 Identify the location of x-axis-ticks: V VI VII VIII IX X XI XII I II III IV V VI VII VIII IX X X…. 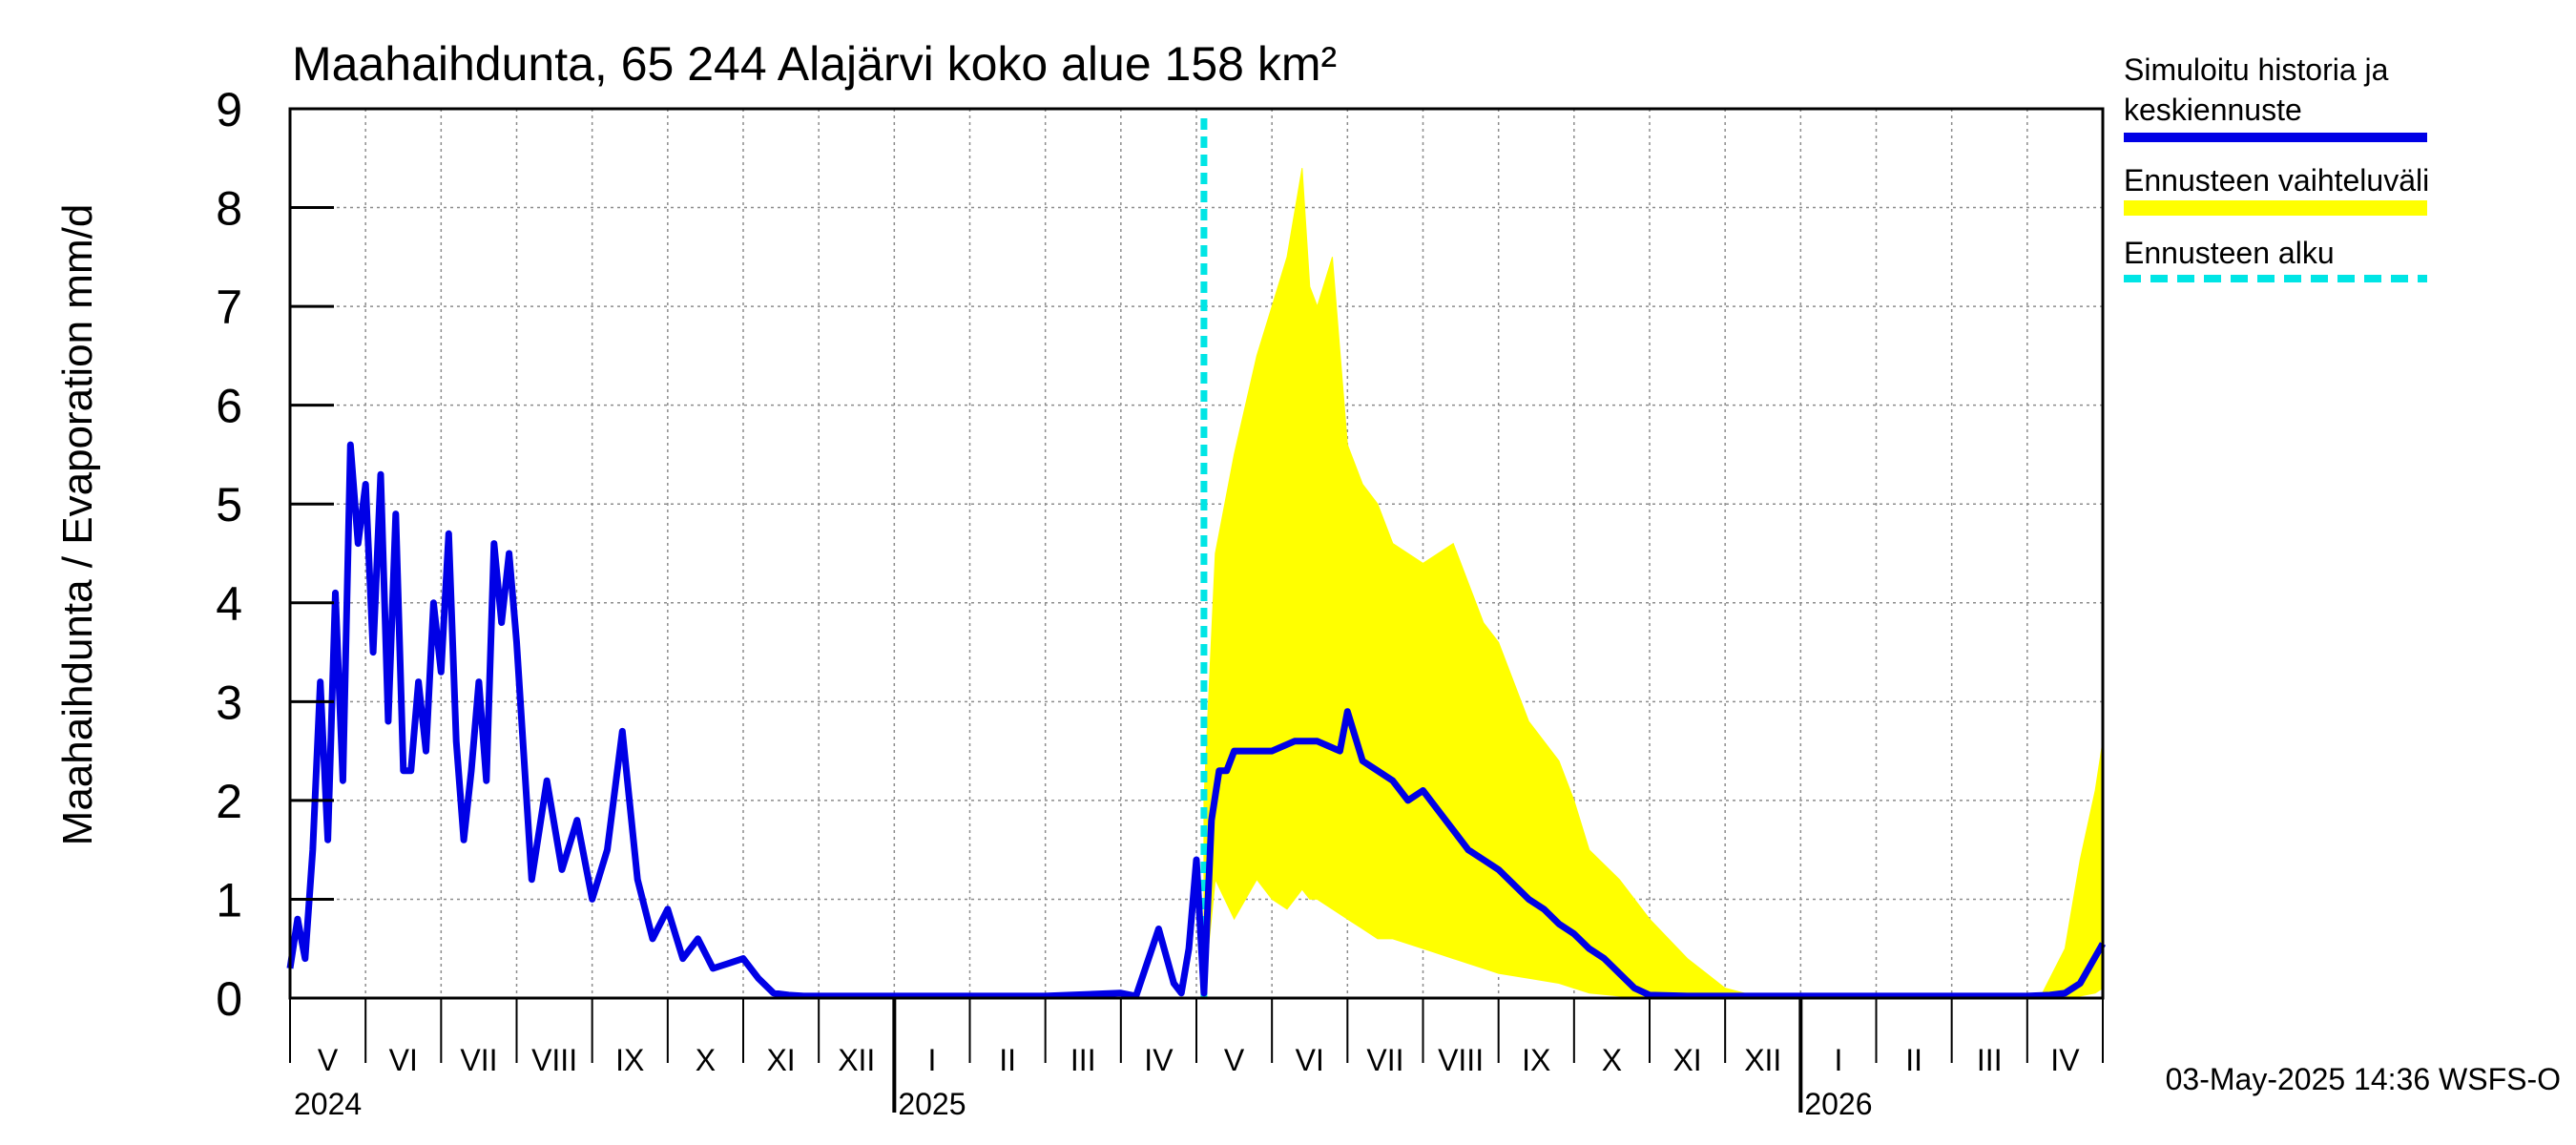
(1196, 1060).